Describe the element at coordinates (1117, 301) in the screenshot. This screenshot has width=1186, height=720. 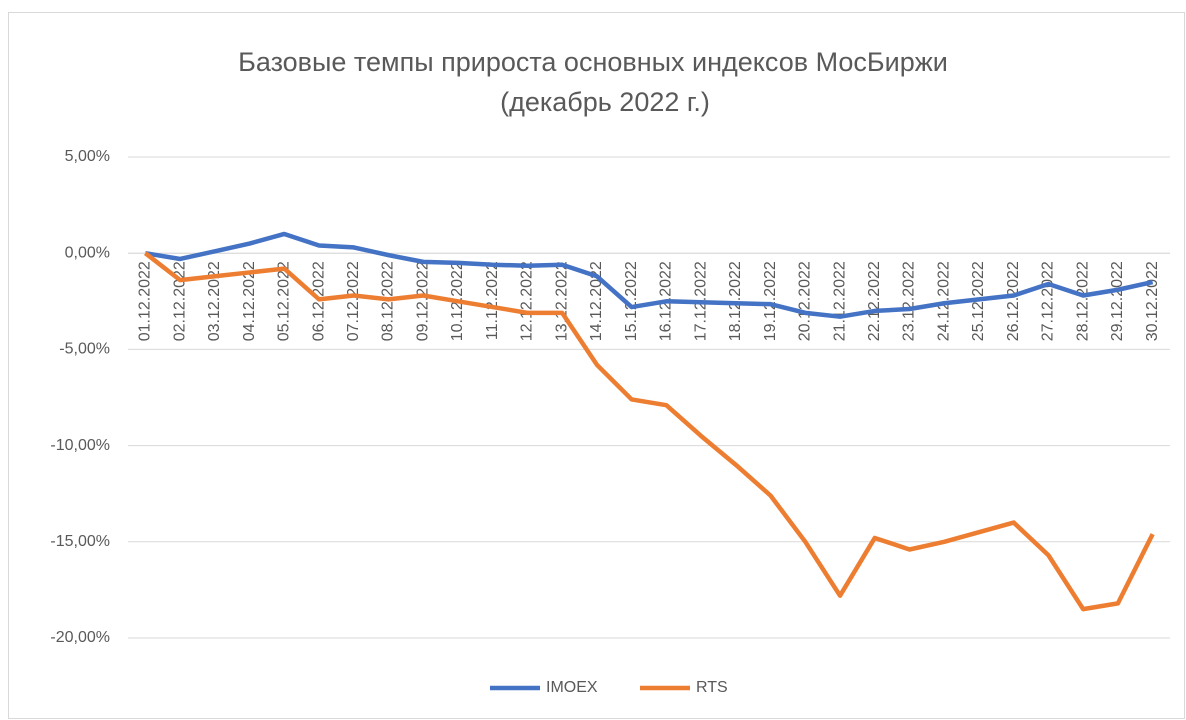
I see `x-tick-label: 29.12.2022` at that location.